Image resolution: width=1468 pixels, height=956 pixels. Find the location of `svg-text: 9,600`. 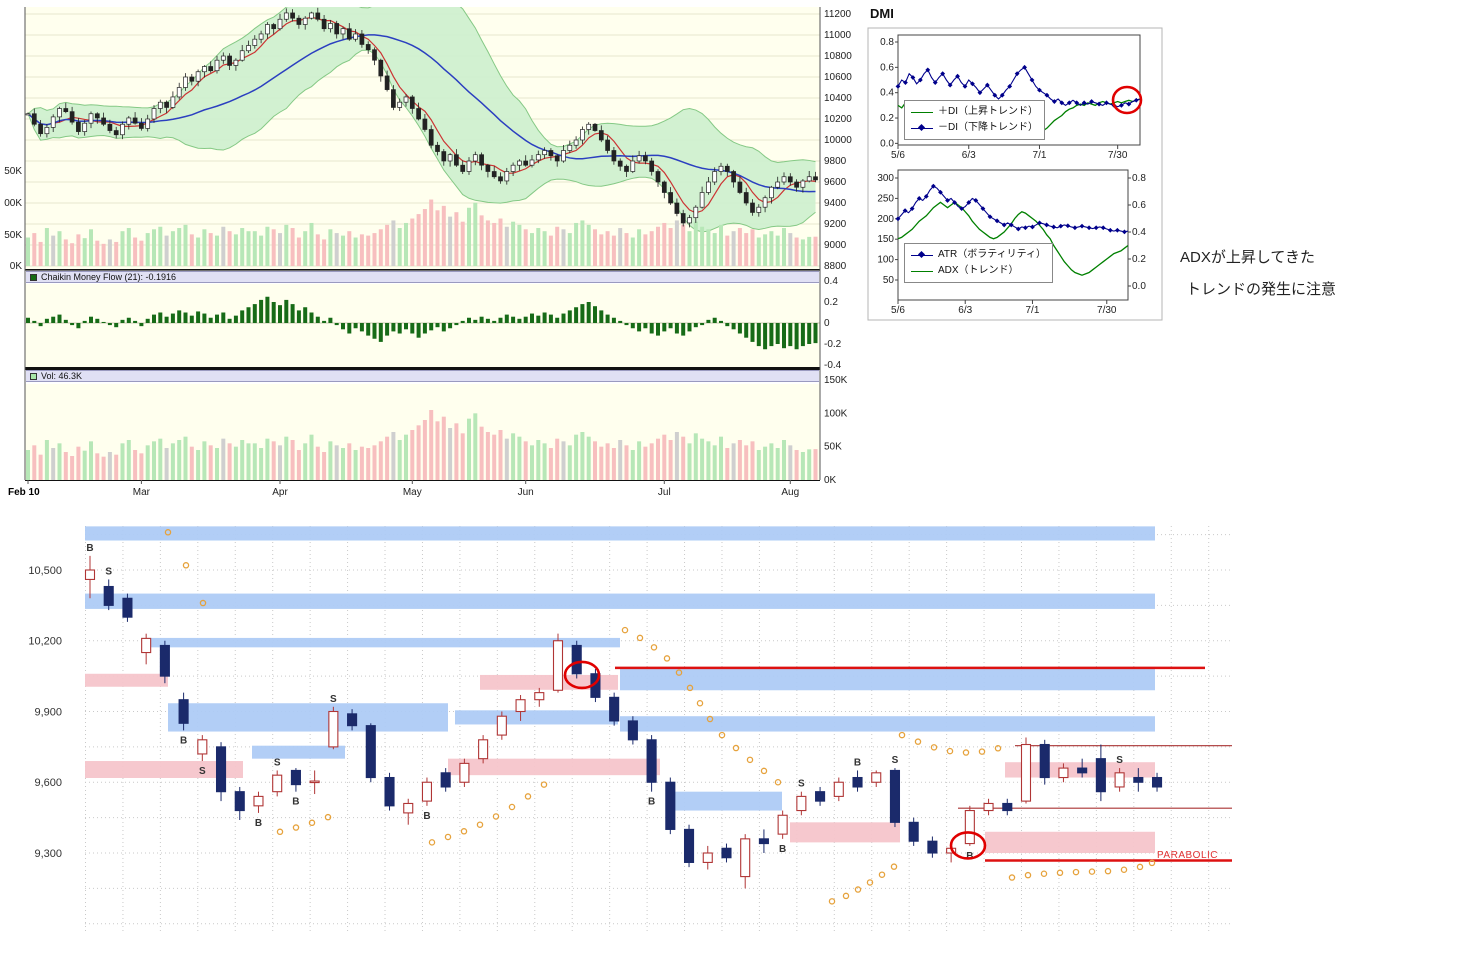

svg-text: 9,600 is located at coordinates (48, 783).